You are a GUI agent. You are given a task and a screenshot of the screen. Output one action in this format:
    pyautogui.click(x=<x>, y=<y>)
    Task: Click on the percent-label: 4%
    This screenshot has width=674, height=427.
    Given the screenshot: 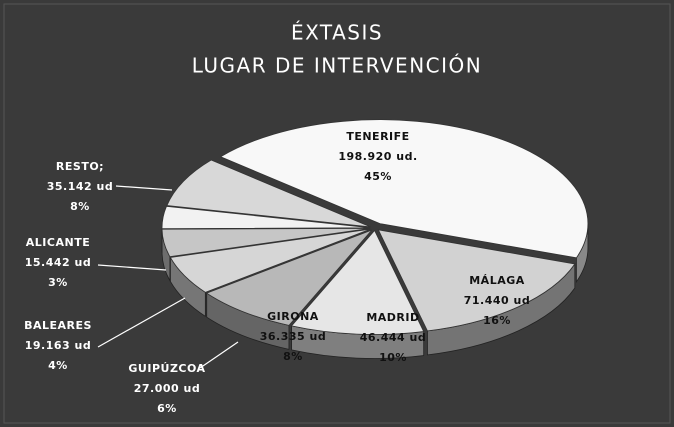 What is the action you would take?
    pyautogui.click(x=58, y=365)
    